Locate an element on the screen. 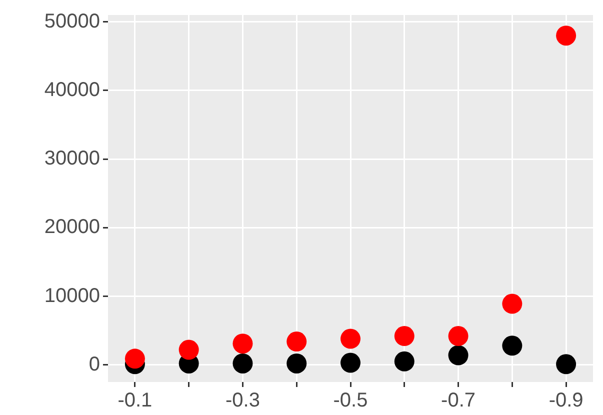  y-tick-label: 0 is located at coordinates (94, 364).